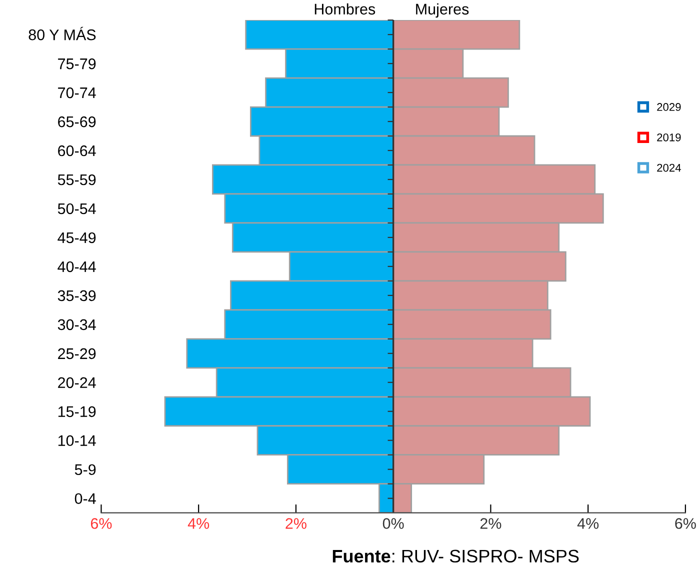 The width and height of the screenshot is (698, 573). What do you see at coordinates (77, 122) in the screenshot?
I see `y-tick-label: 65-69` at bounding box center [77, 122].